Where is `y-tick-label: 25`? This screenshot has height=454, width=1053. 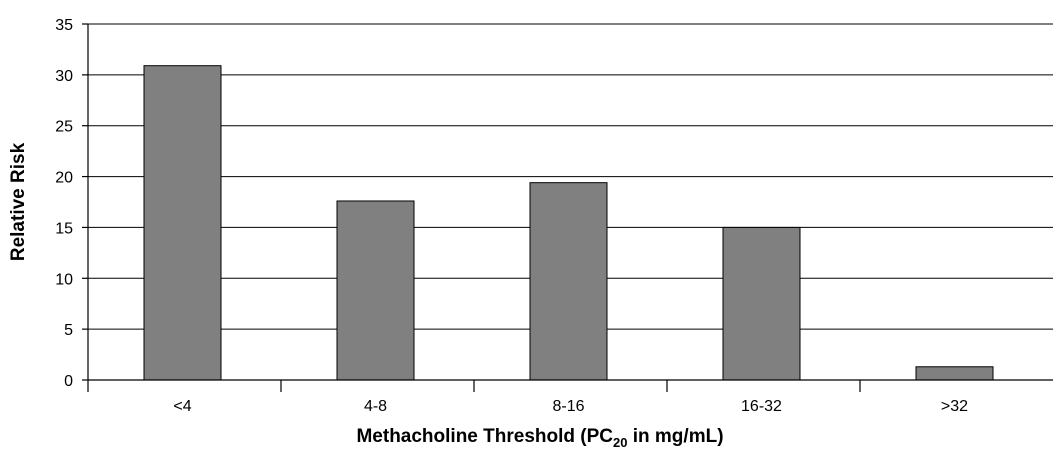 y-tick-label: 25 is located at coordinates (64, 127).